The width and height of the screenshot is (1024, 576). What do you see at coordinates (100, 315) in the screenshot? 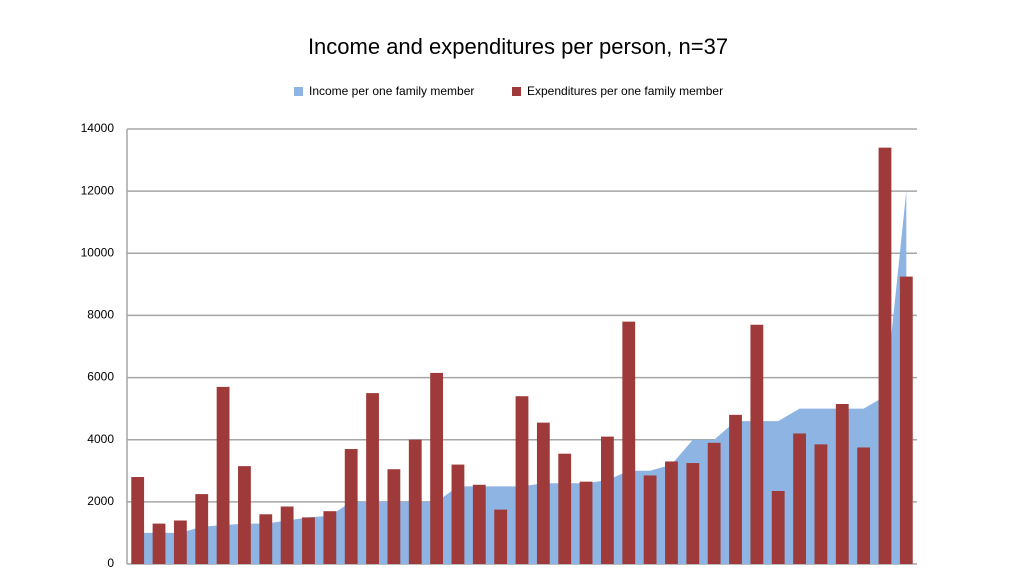
I see `y-tick-label: 8000` at bounding box center [100, 315].